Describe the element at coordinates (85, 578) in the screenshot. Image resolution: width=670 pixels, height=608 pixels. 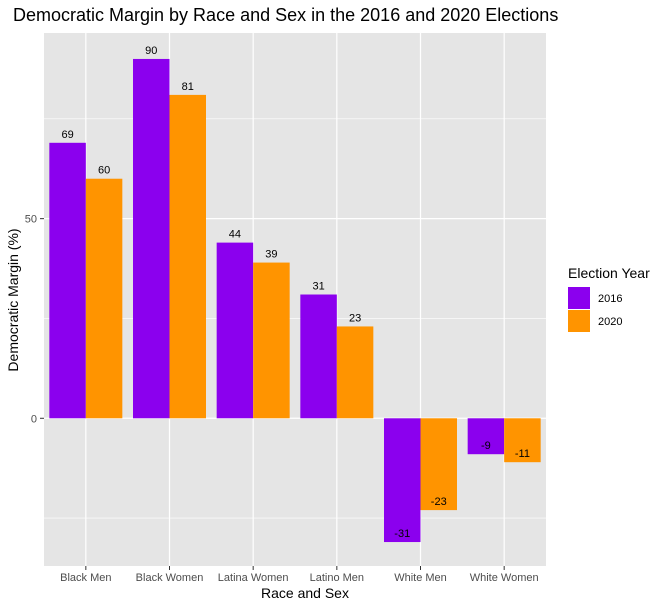
I see `x-tick-label: Black Men` at that location.